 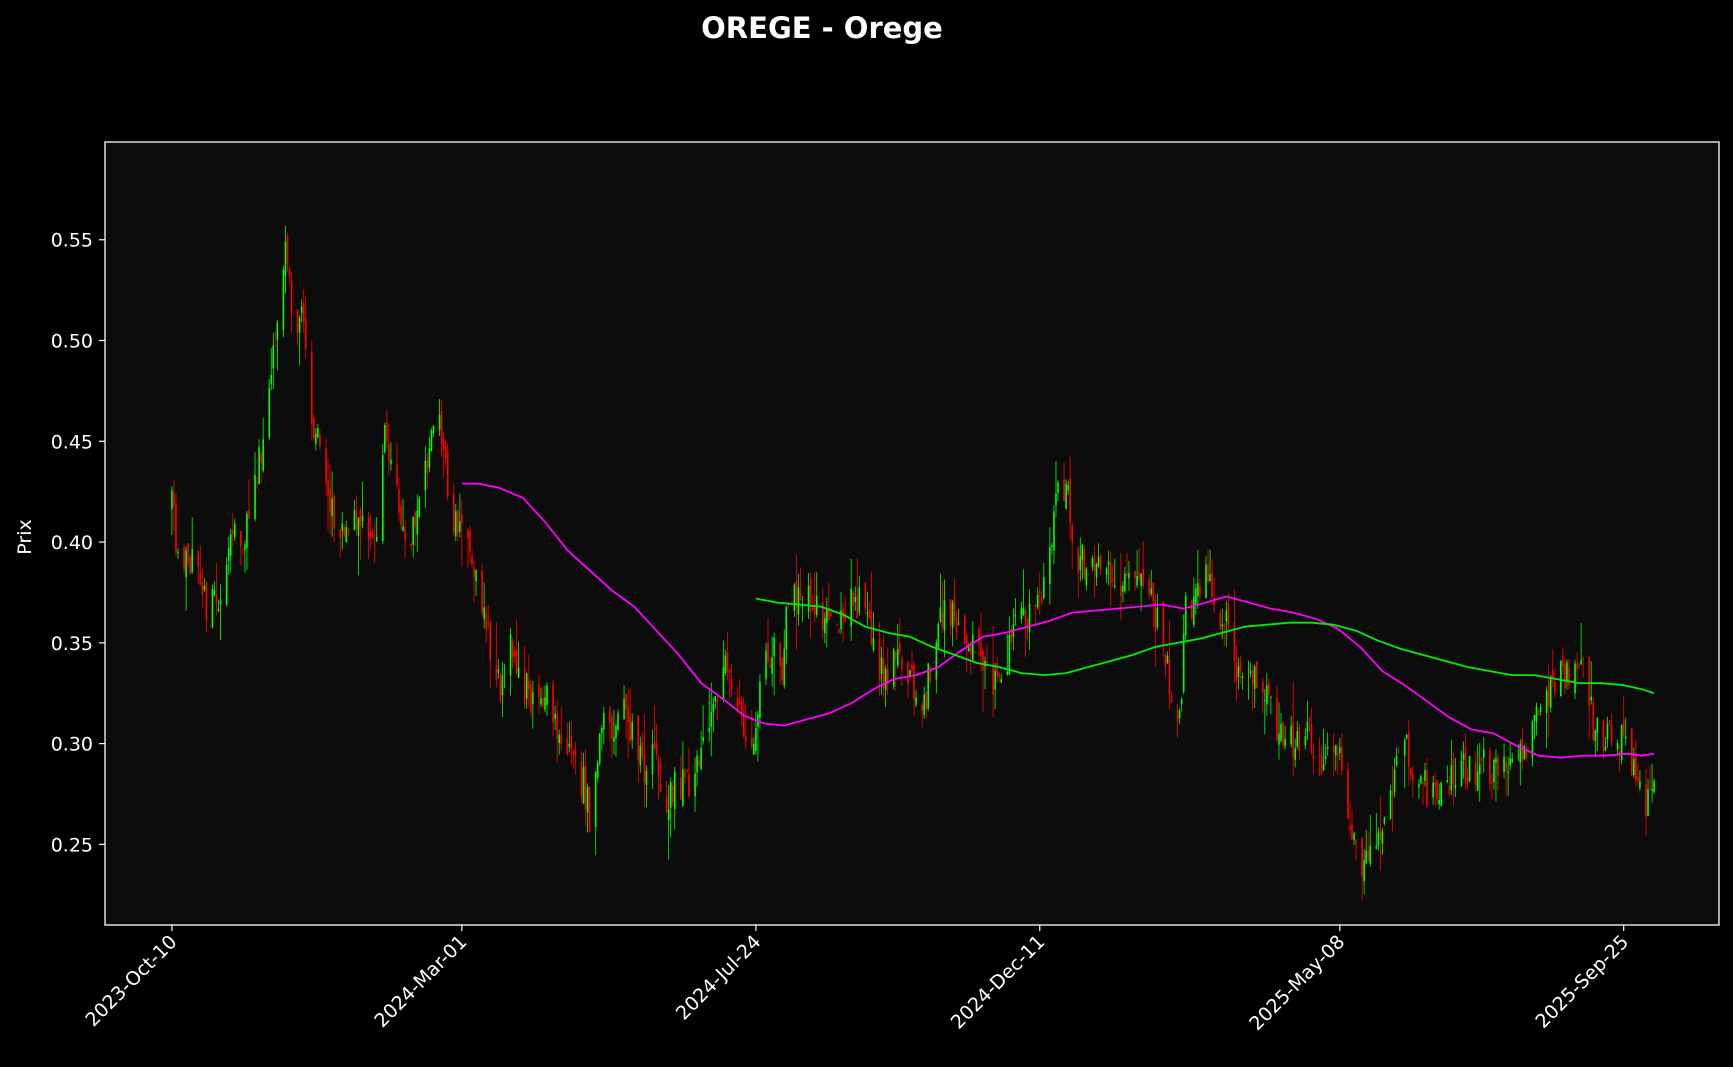 I want to click on y-tick-label: 0.35, so click(x=72, y=644).